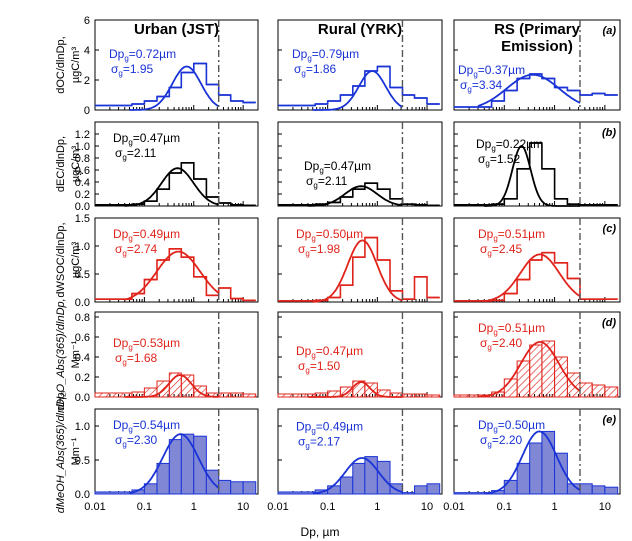 The width and height of the screenshot is (632, 541). What do you see at coordinates (82, 219) in the screenshot?
I see `y-tick-label: 1.5` at bounding box center [82, 219].